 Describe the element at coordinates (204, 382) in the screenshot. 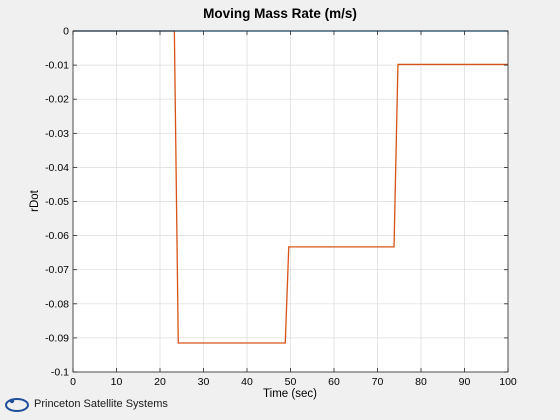

I see `x-tick-label: 30` at that location.